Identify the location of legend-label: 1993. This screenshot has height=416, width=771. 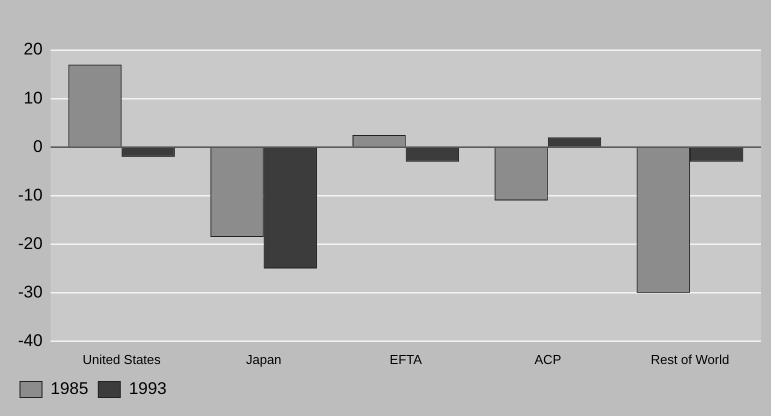
(147, 388).